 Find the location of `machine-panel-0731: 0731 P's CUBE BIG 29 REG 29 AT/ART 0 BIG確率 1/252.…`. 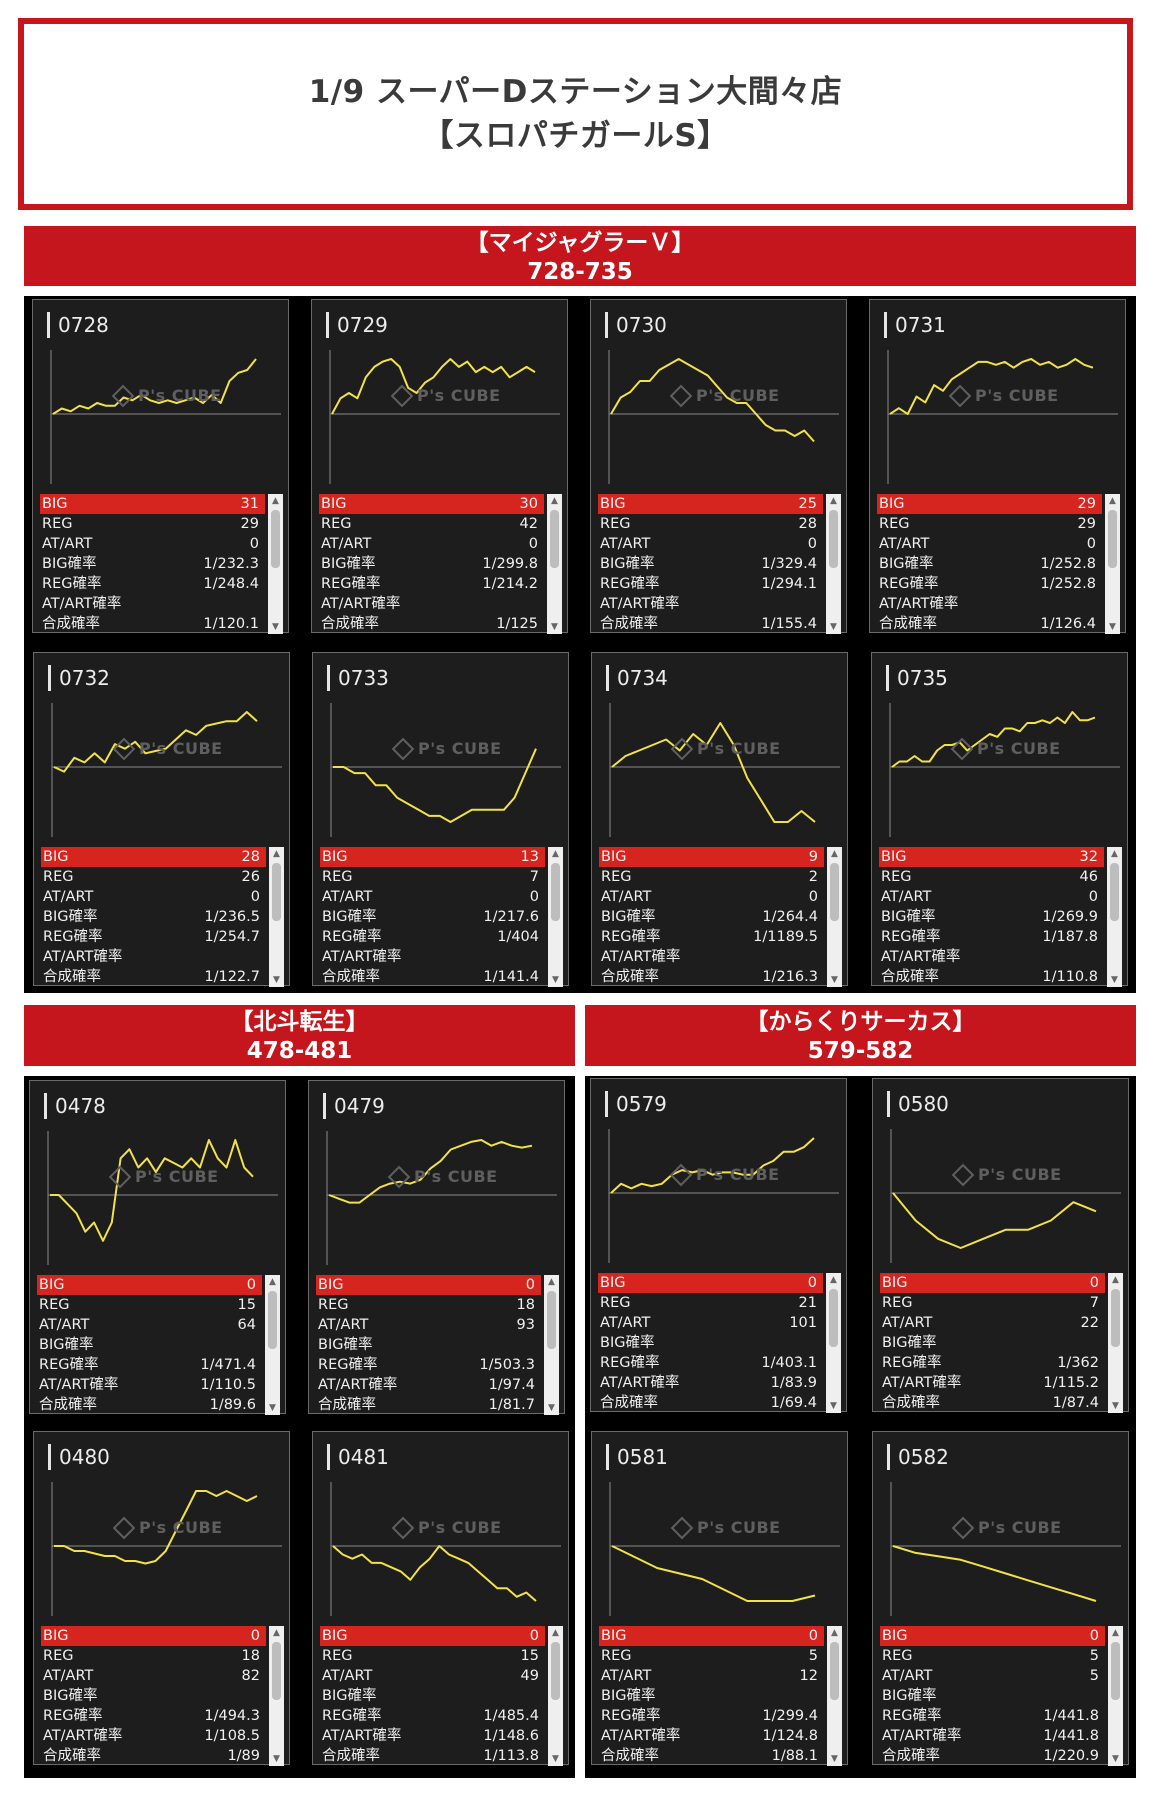

machine-panel-0731: 0731 P's CUBE BIG 29 REG 29 AT/ART 0 BIG確率 1/252.… is located at coordinates (997, 466).